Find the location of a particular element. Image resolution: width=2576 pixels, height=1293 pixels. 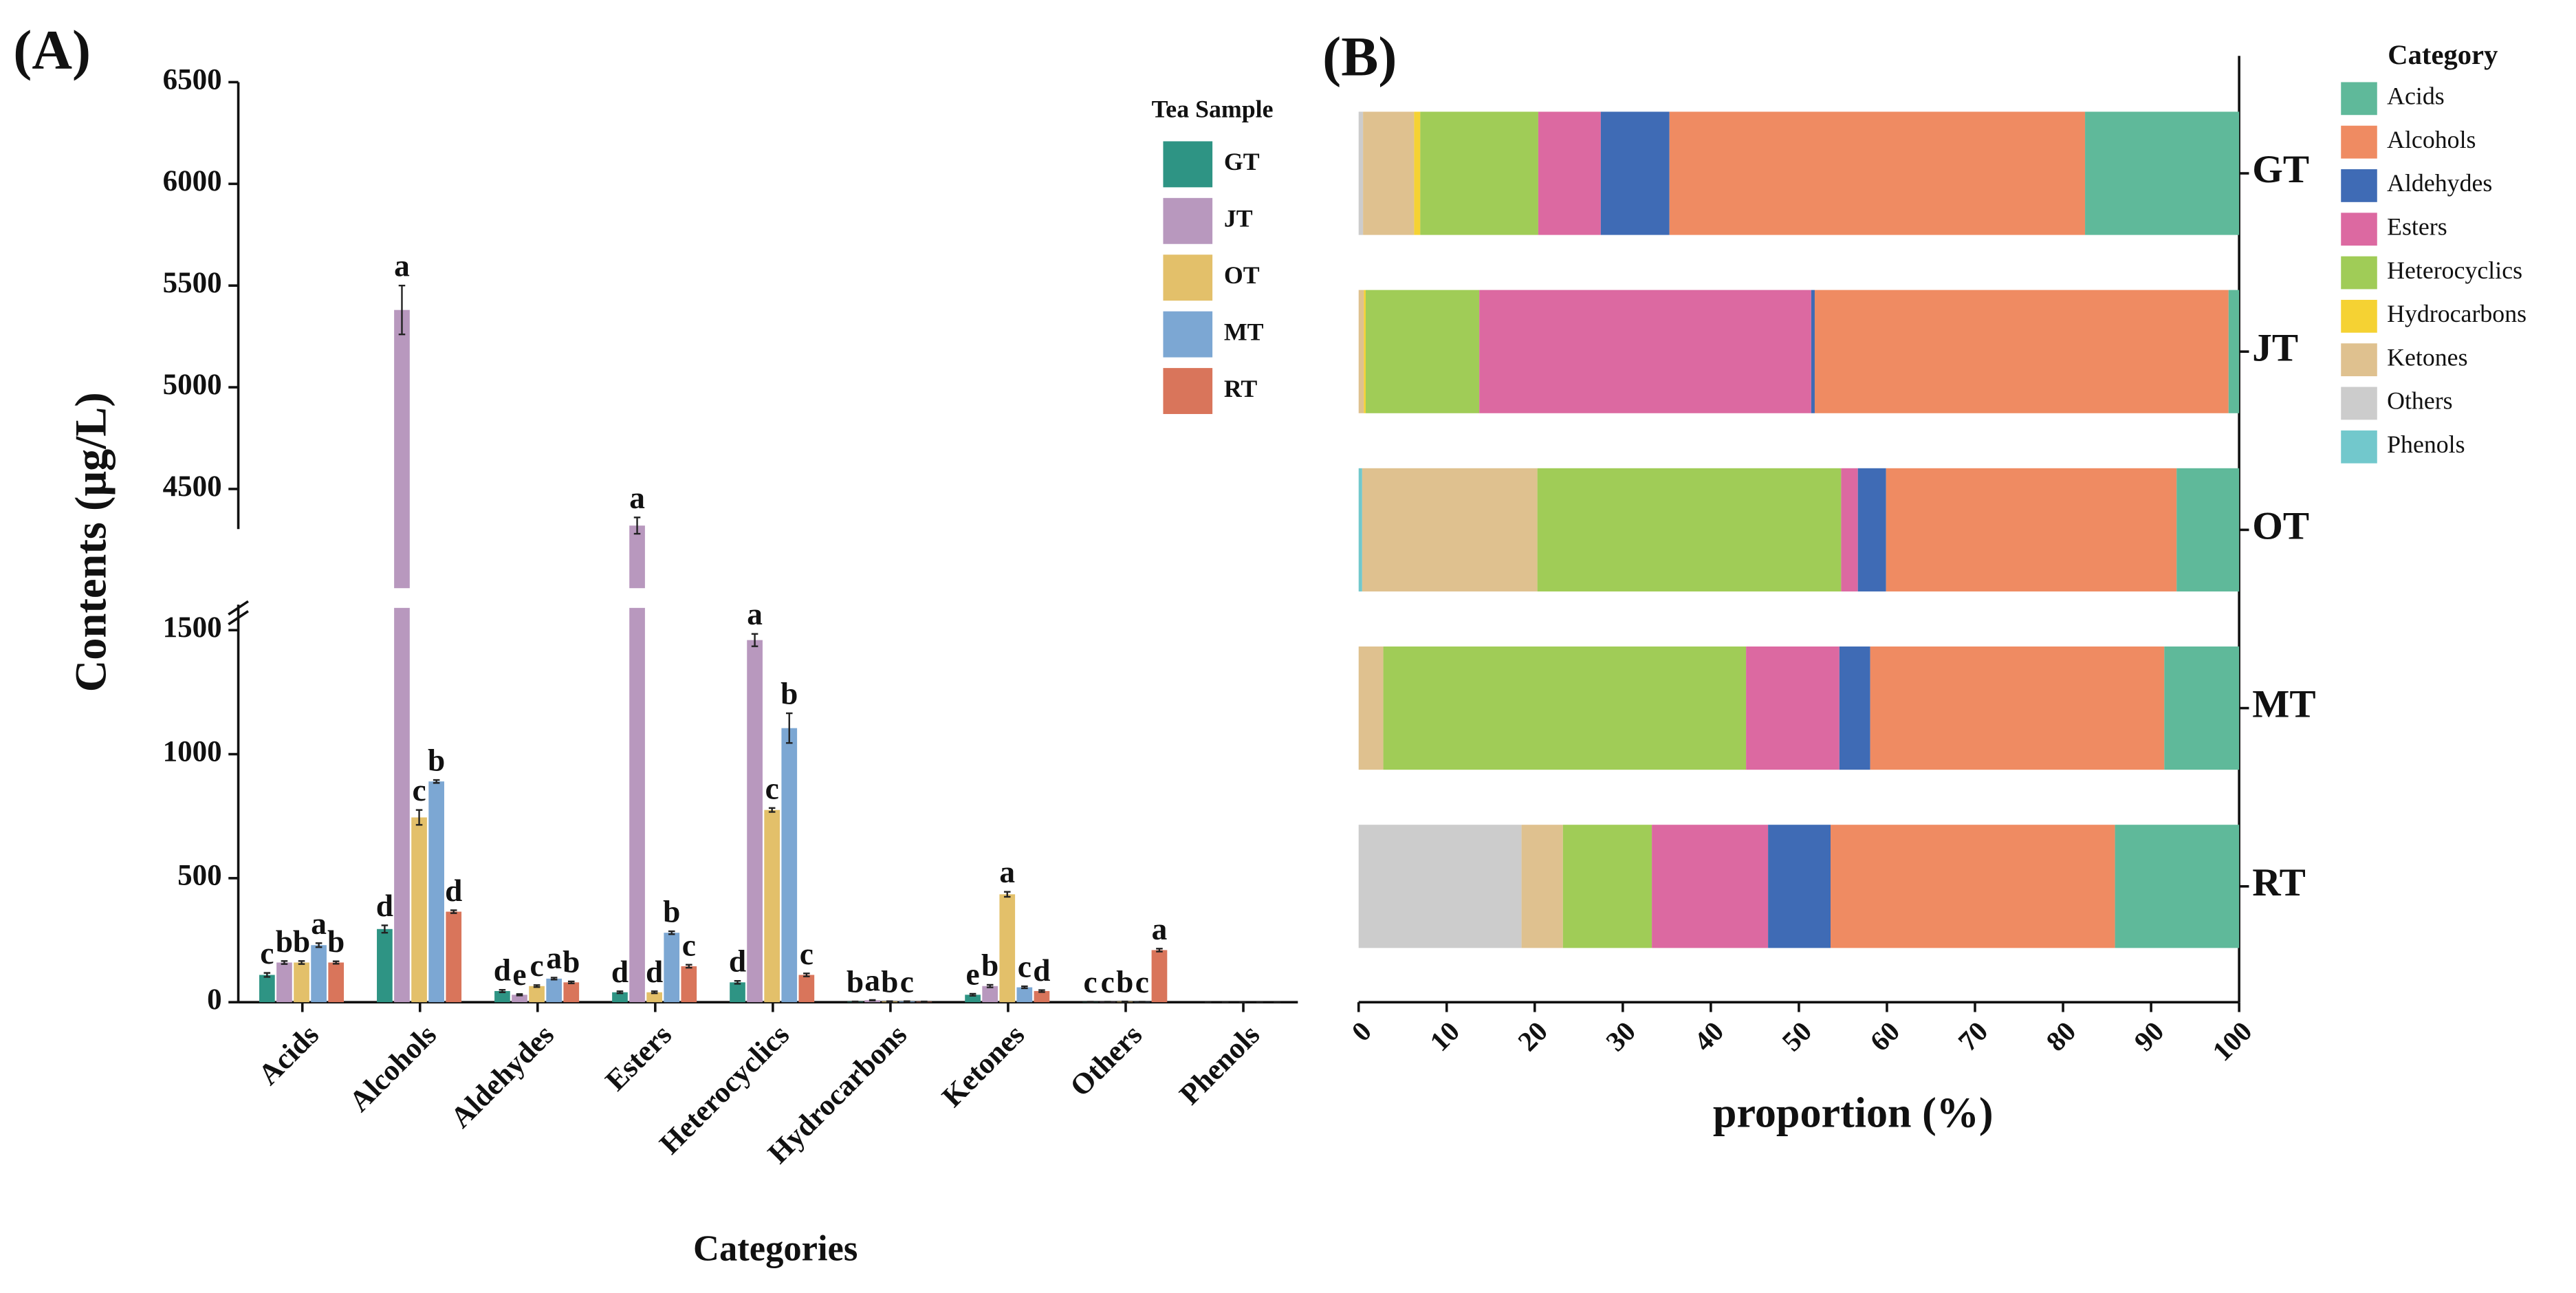

y-tick-label: GT is located at coordinates (2280, 169).